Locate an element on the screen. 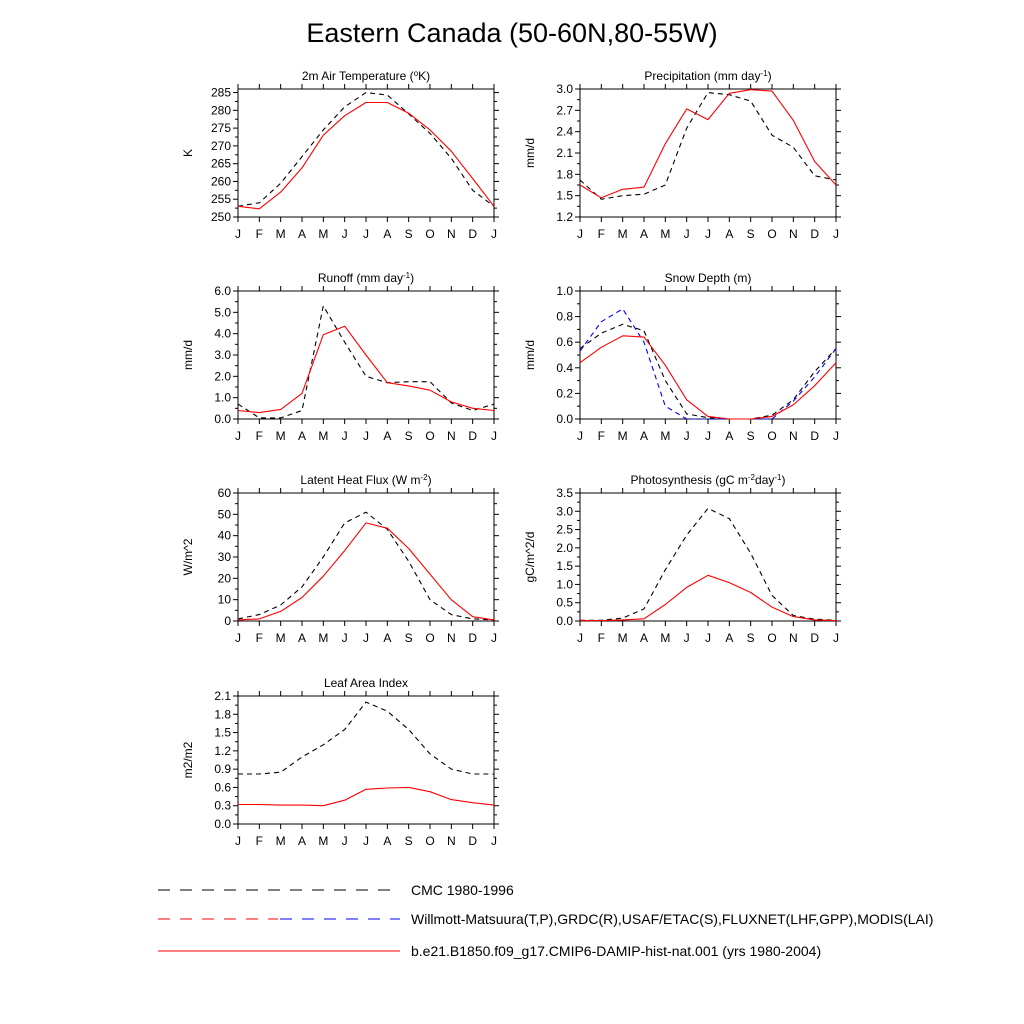  y-tick-label: 2.5 is located at coordinates (564, 530).